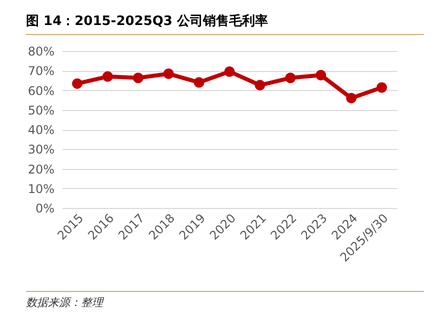 The width and height of the screenshot is (436, 321). Describe the element at coordinates (41, 91) in the screenshot. I see `y-tick-label: 60%` at that location.